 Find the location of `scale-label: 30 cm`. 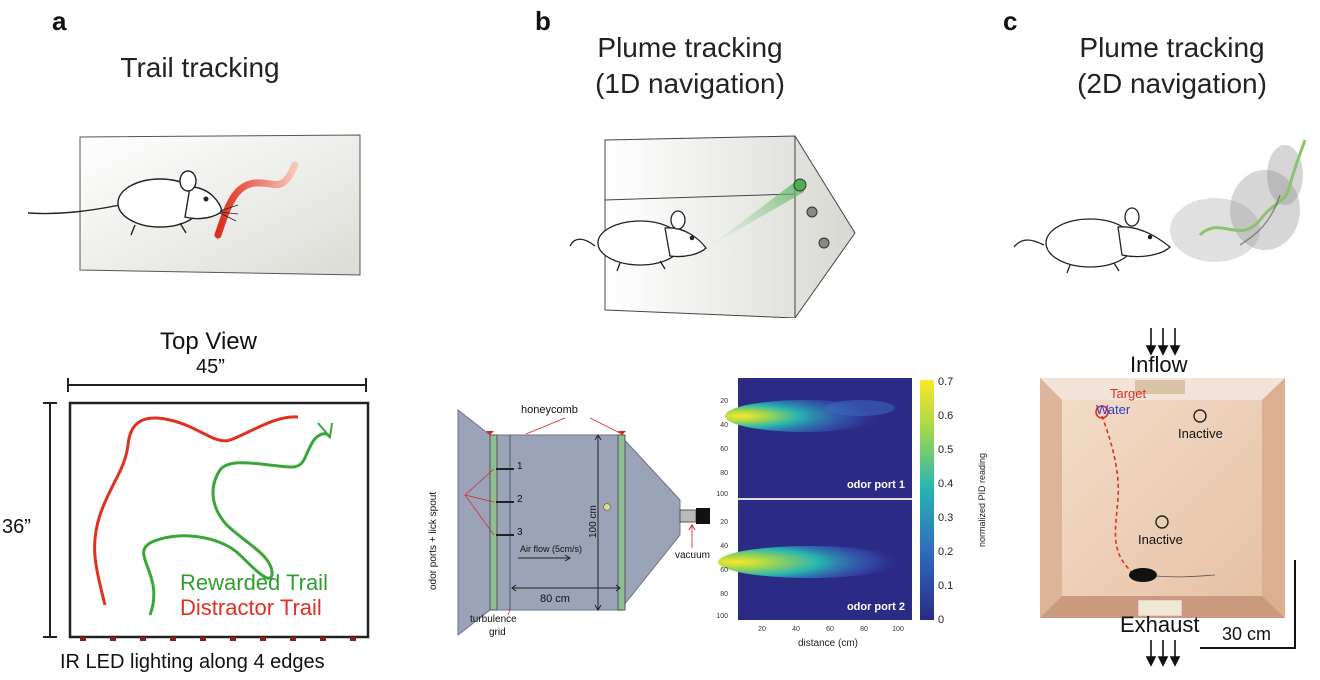

scale-label: 30 cm is located at coordinates (1247, 634).